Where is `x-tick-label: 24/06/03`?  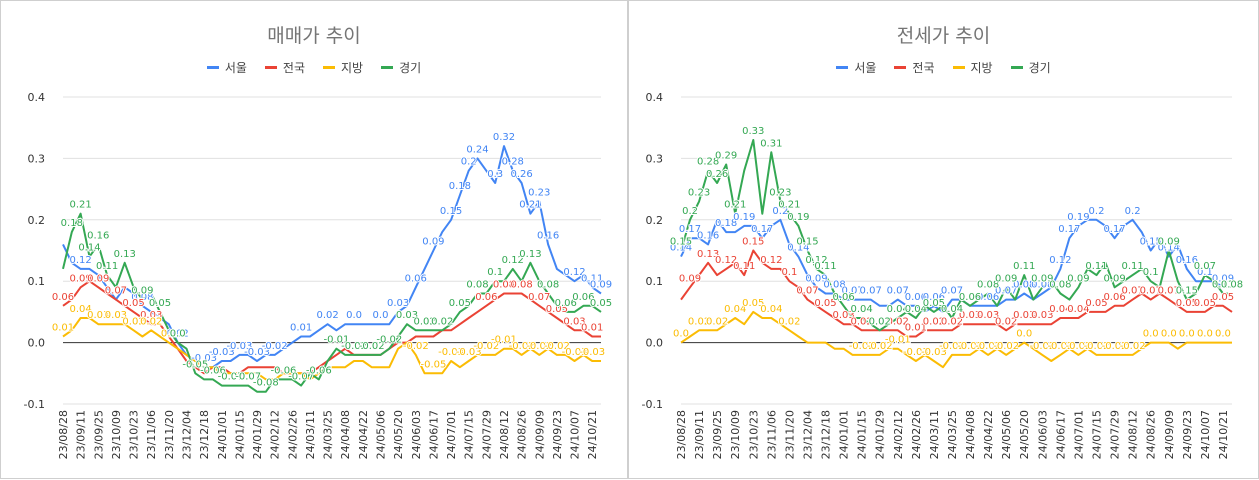 x-tick-label: 24/06/03 is located at coordinates (1042, 434).